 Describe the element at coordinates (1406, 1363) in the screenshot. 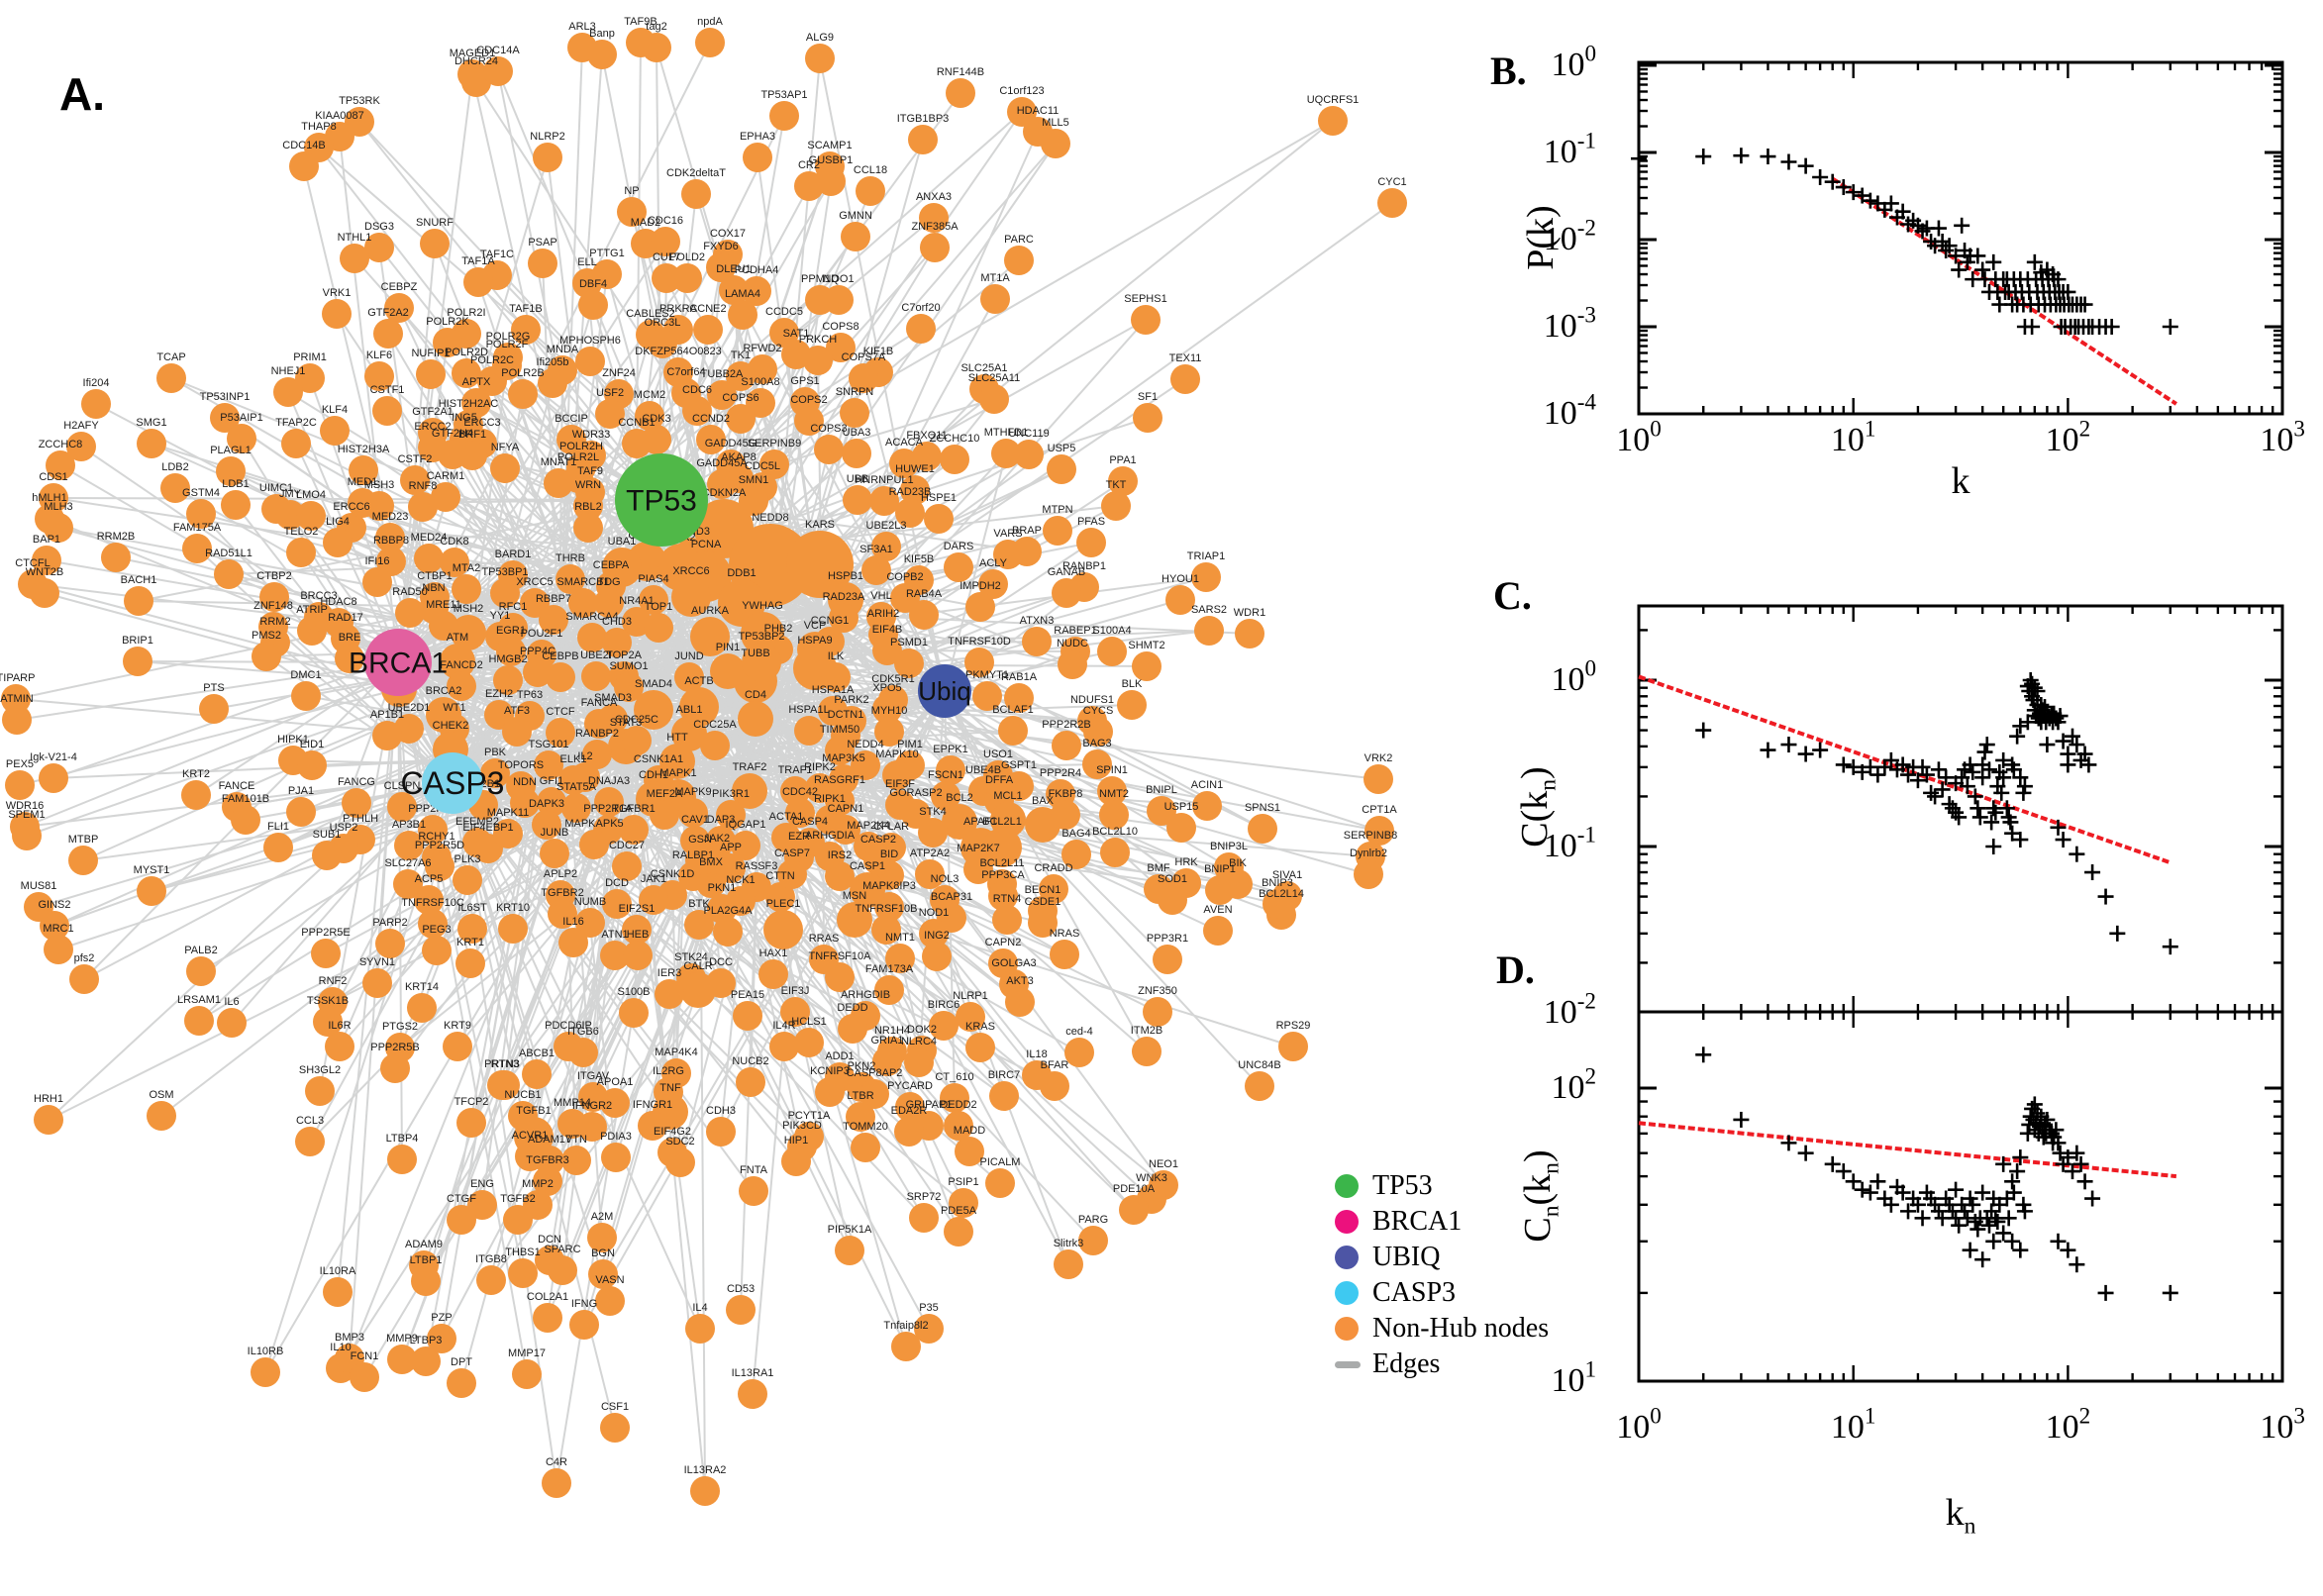

I see `legend-label: Edges` at that location.